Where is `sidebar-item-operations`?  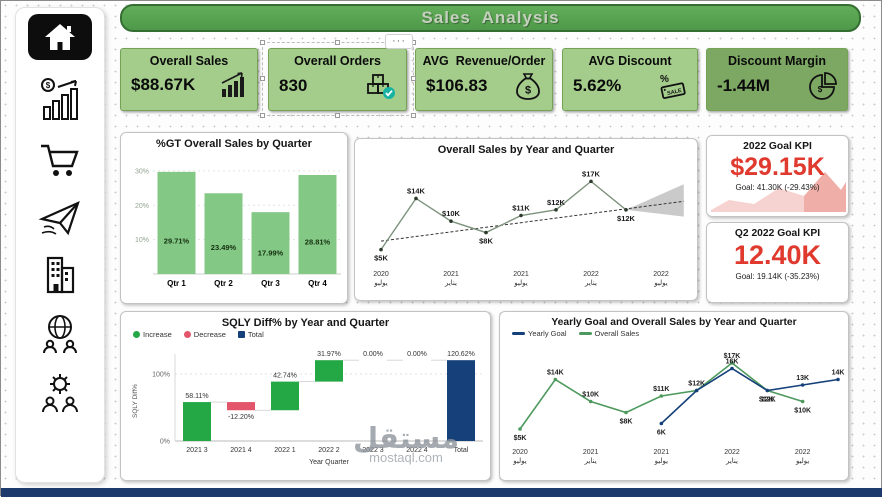
sidebar-item-operations is located at coordinates (60, 394).